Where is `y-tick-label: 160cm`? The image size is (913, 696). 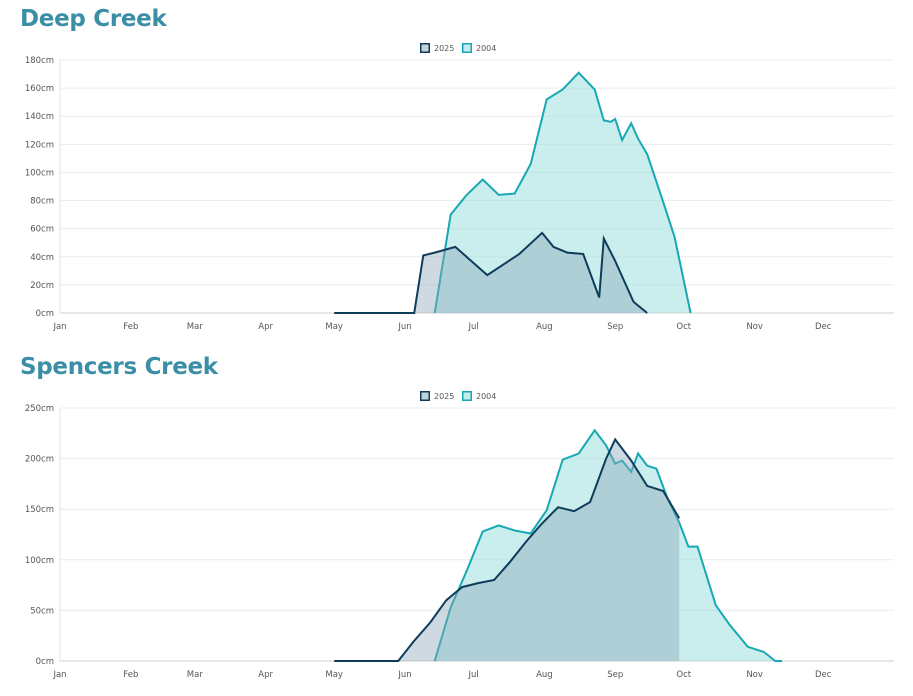 y-tick-label: 160cm is located at coordinates (39, 89).